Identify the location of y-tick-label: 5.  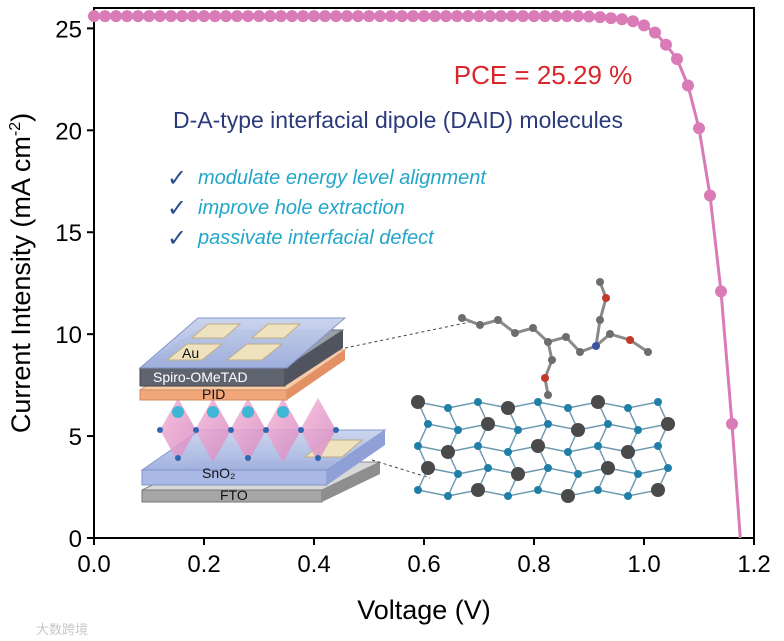
(75, 437).